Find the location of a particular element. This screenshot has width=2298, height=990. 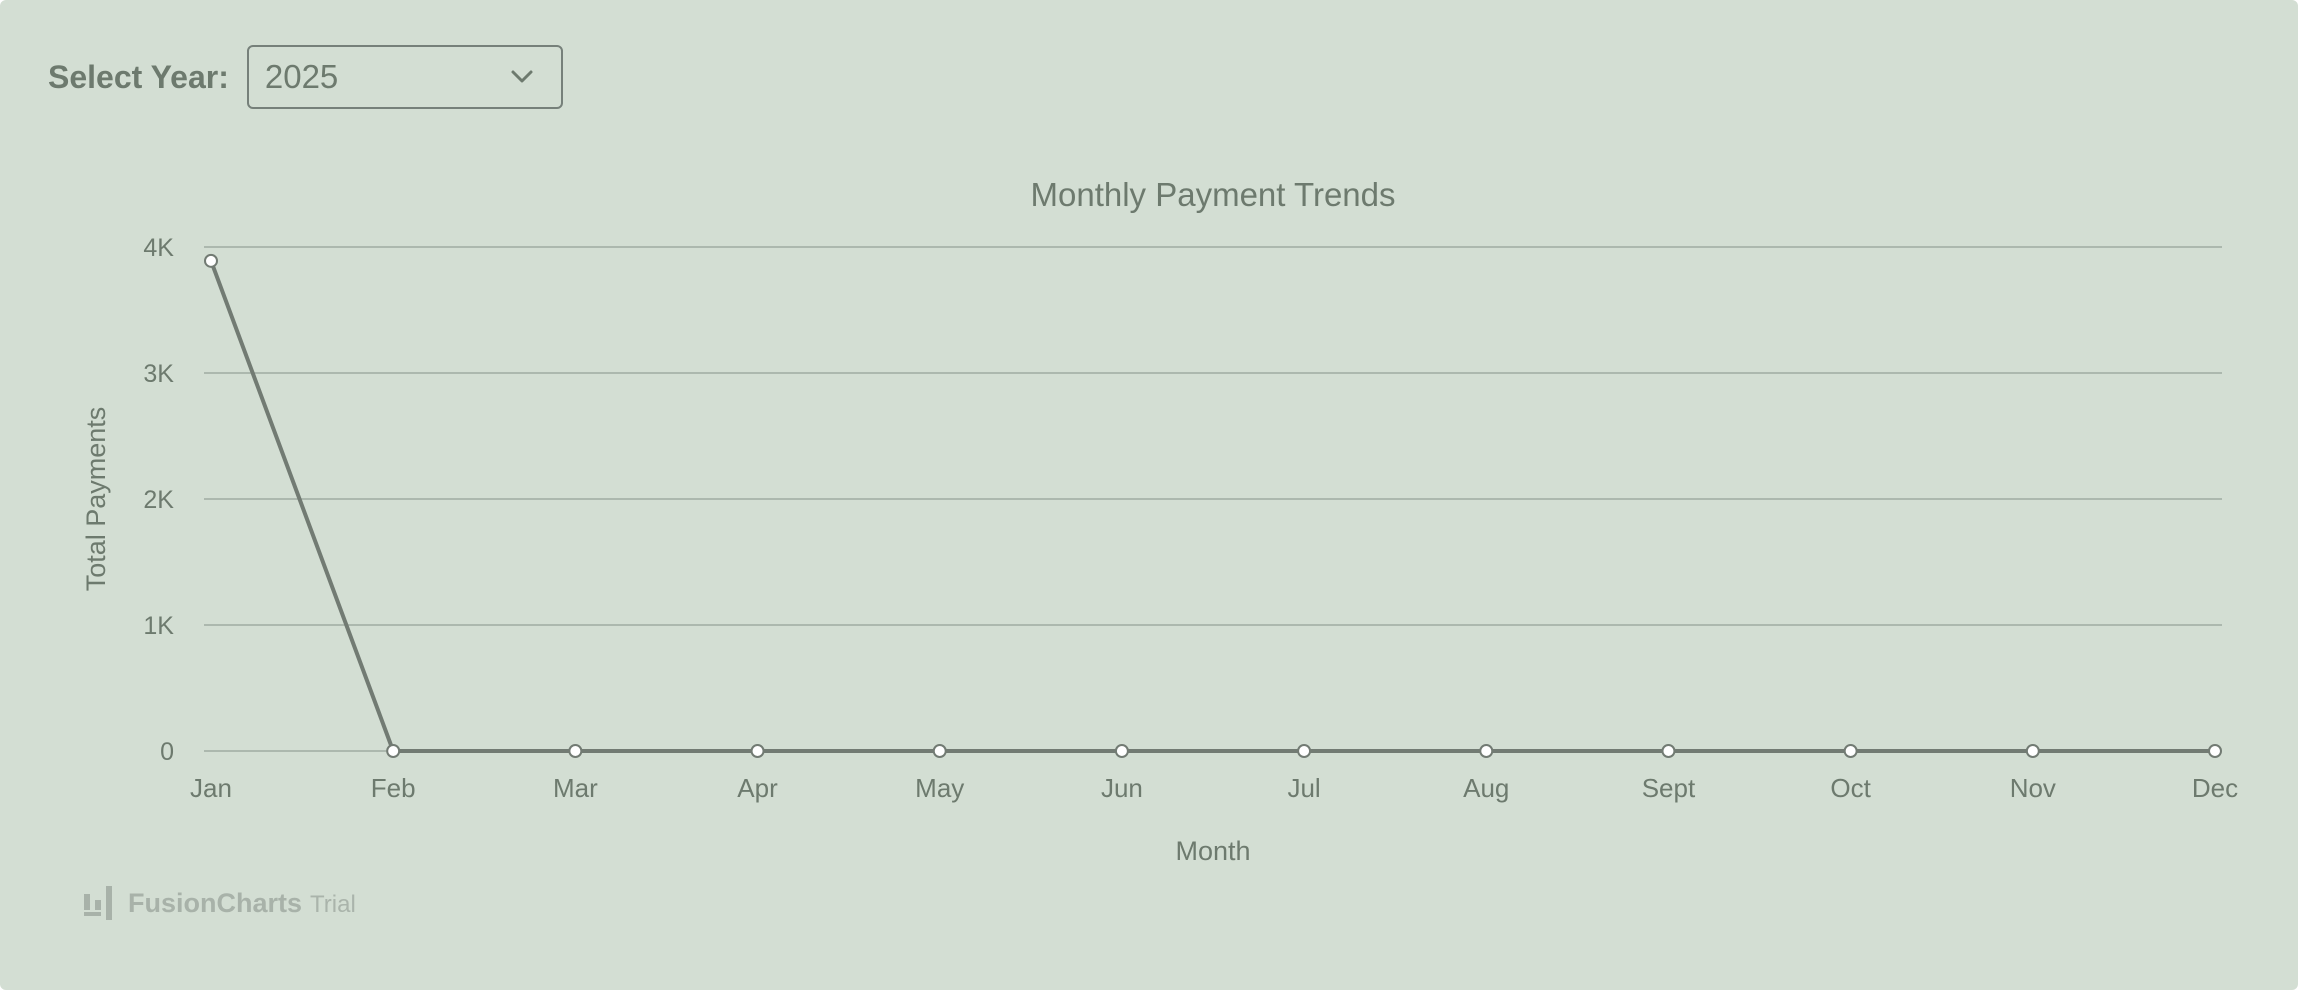

data-point-oct is located at coordinates (1850, 751).